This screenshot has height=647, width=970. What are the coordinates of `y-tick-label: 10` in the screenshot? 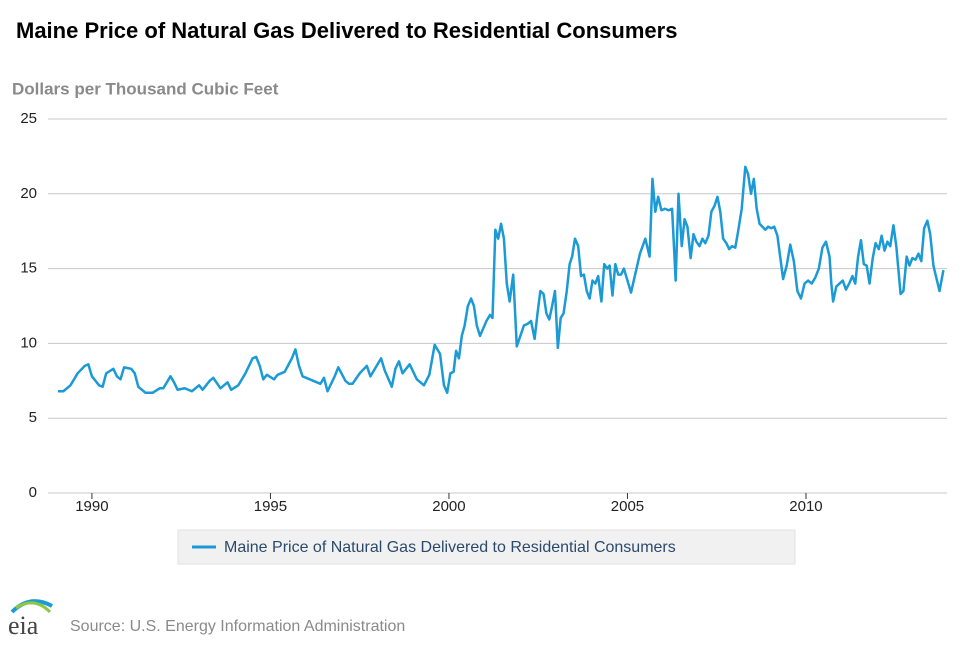 It's located at (28, 342).